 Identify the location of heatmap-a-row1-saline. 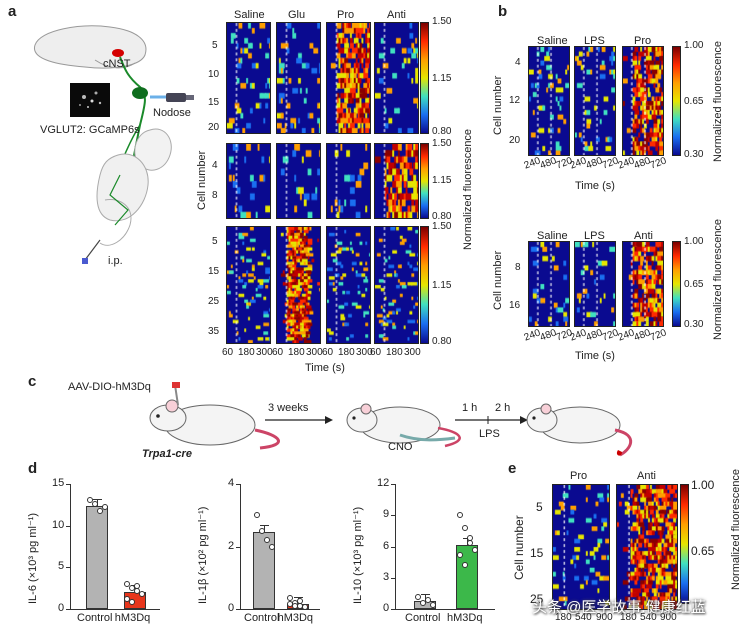
(248, 78).